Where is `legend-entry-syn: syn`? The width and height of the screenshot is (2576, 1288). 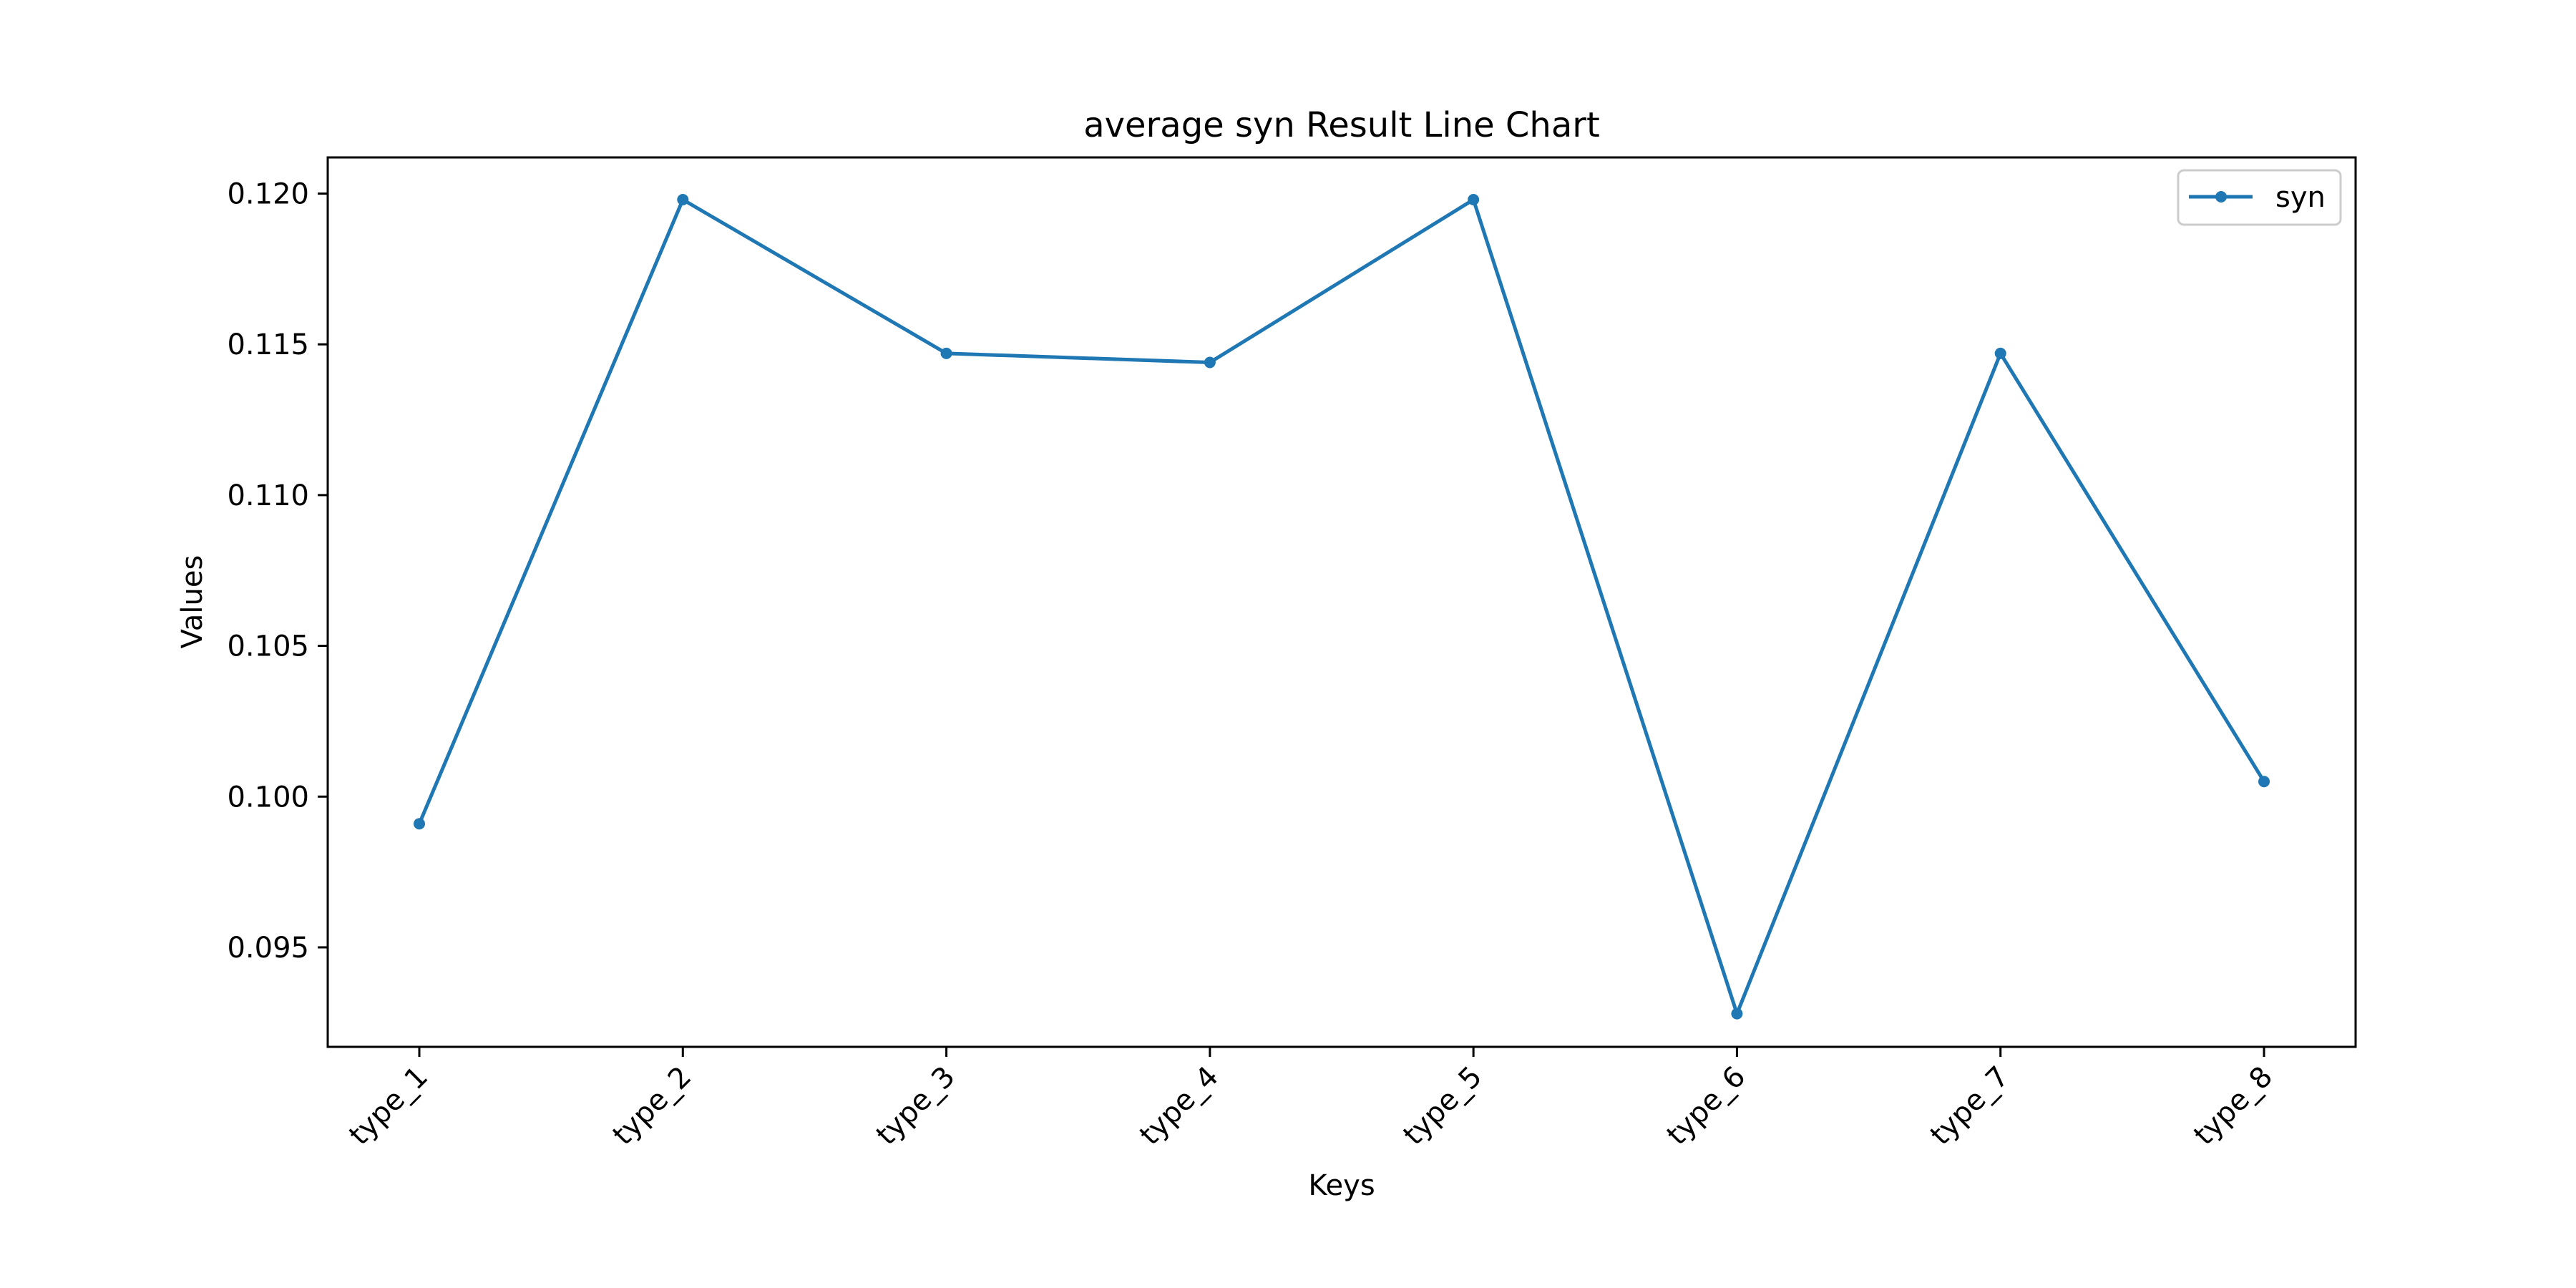 legend-entry-syn: syn is located at coordinates (2300, 197).